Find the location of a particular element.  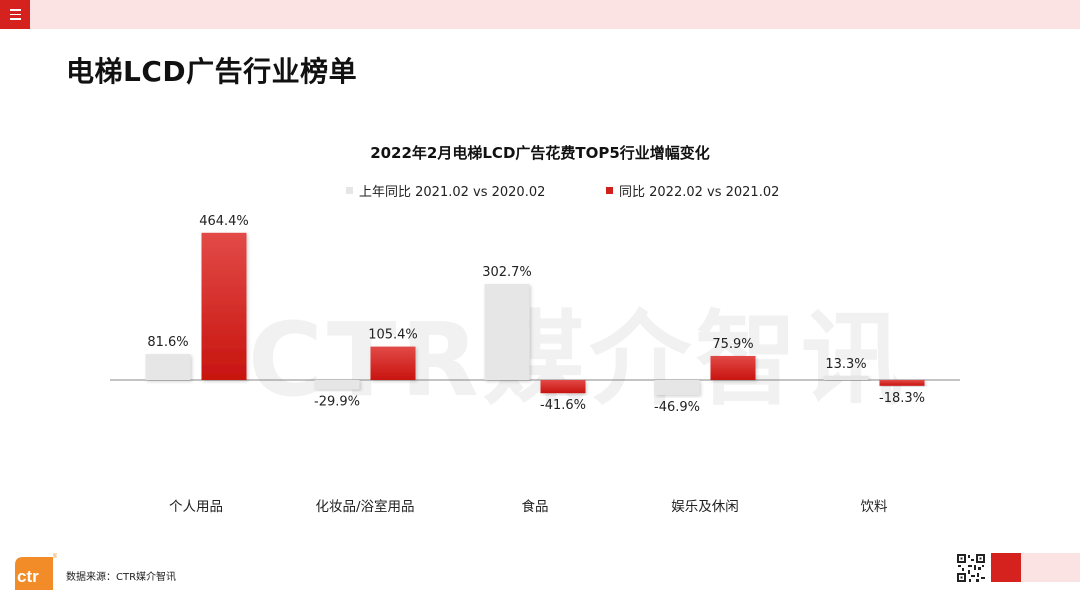

data-label-curr-2: 105.4% is located at coordinates (393, 335).